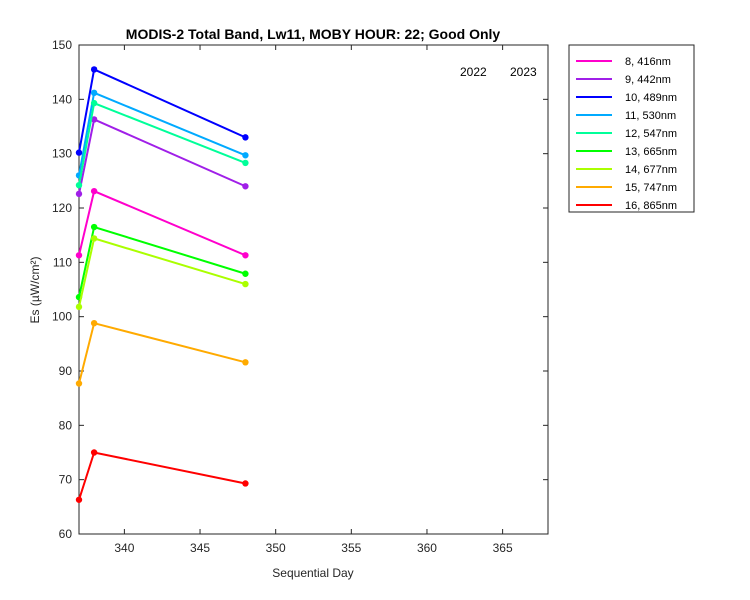  What do you see at coordinates (66, 480) in the screenshot?
I see `y-tick-label: 70` at bounding box center [66, 480].